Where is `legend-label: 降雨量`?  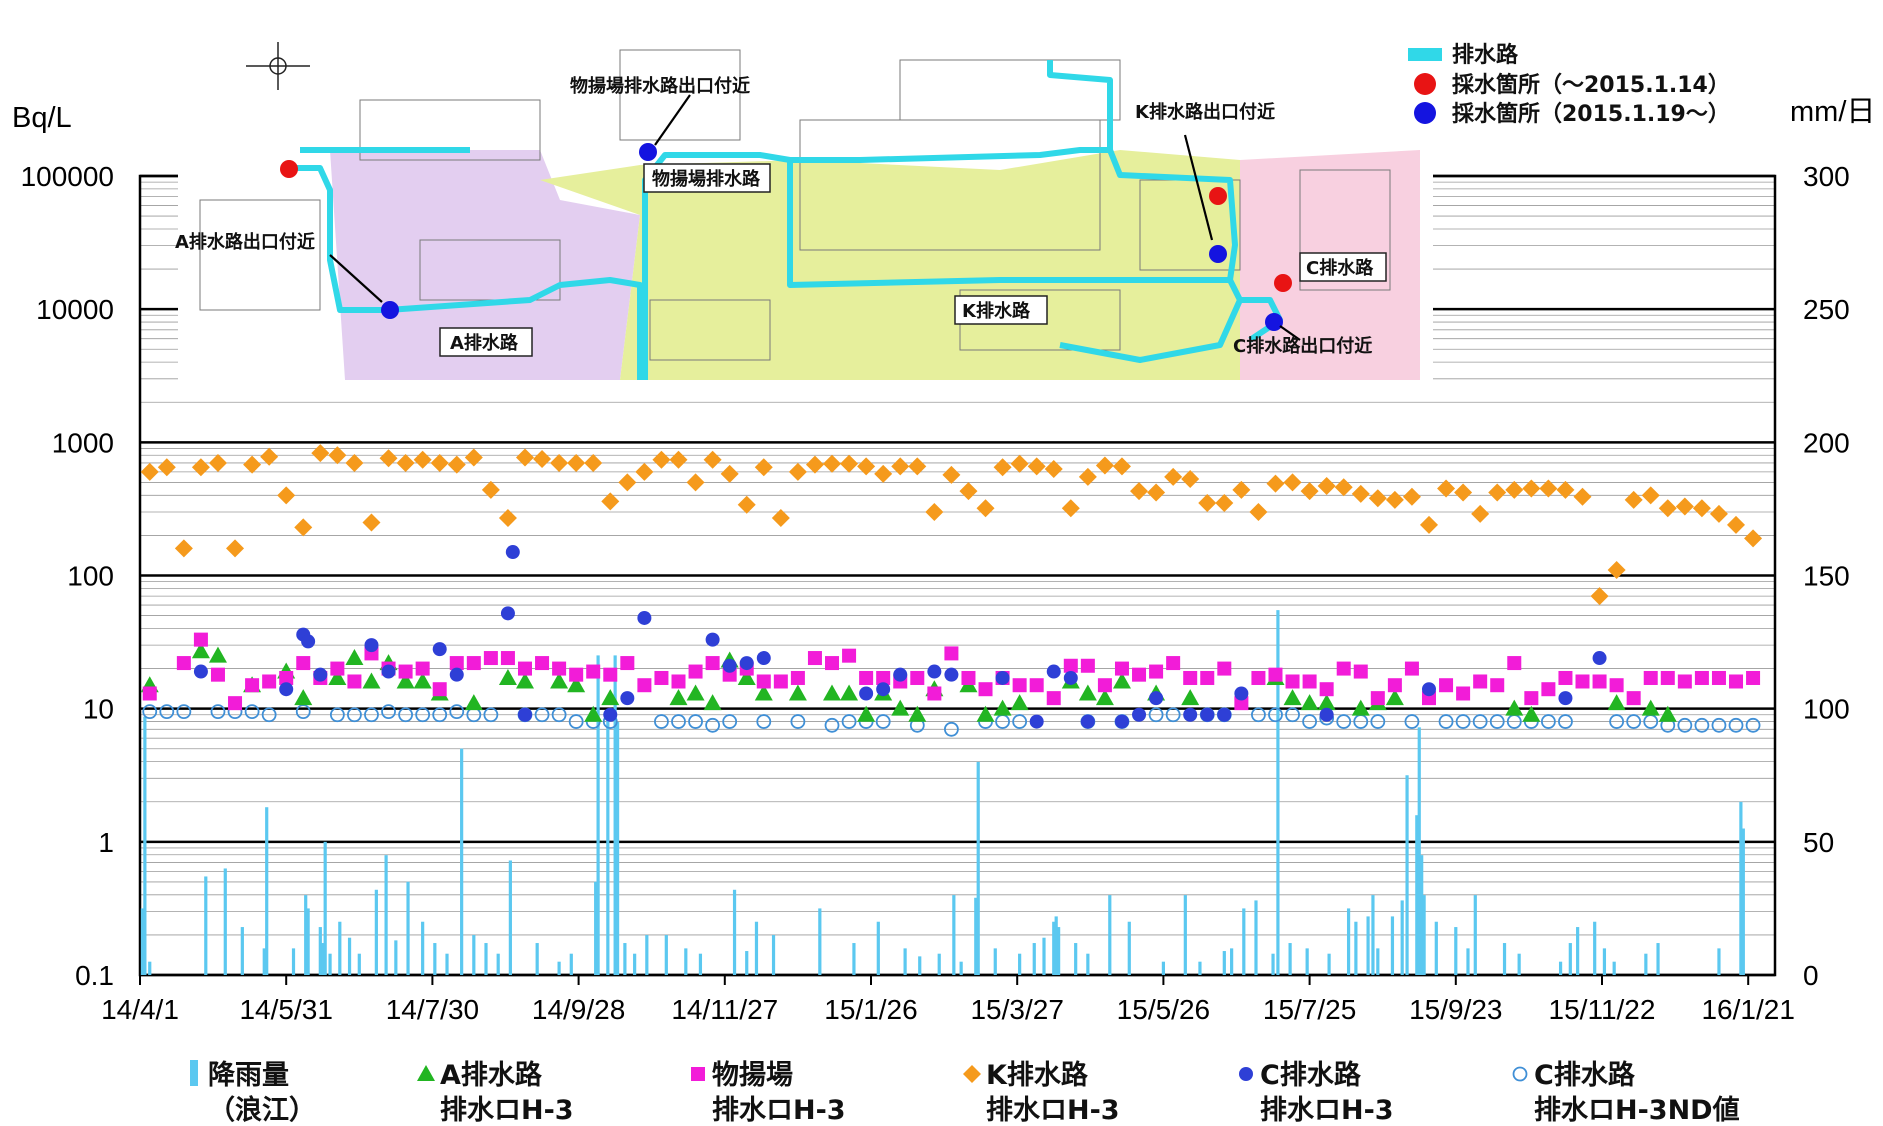 legend-label: 降雨量 is located at coordinates (248, 1075).